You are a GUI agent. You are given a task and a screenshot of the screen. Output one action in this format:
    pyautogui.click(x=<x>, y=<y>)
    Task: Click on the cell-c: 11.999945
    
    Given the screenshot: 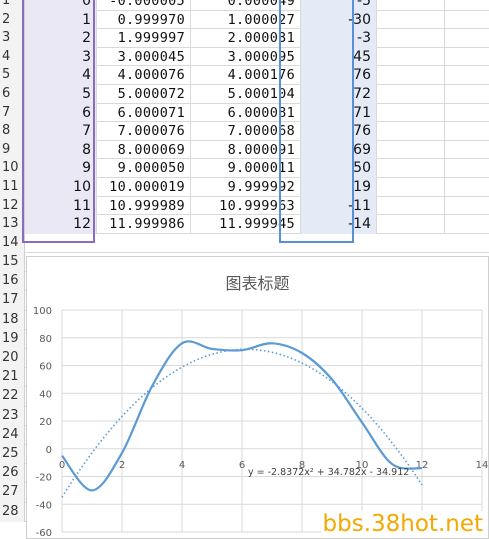 What is the action you would take?
    pyautogui.click(x=246, y=224)
    